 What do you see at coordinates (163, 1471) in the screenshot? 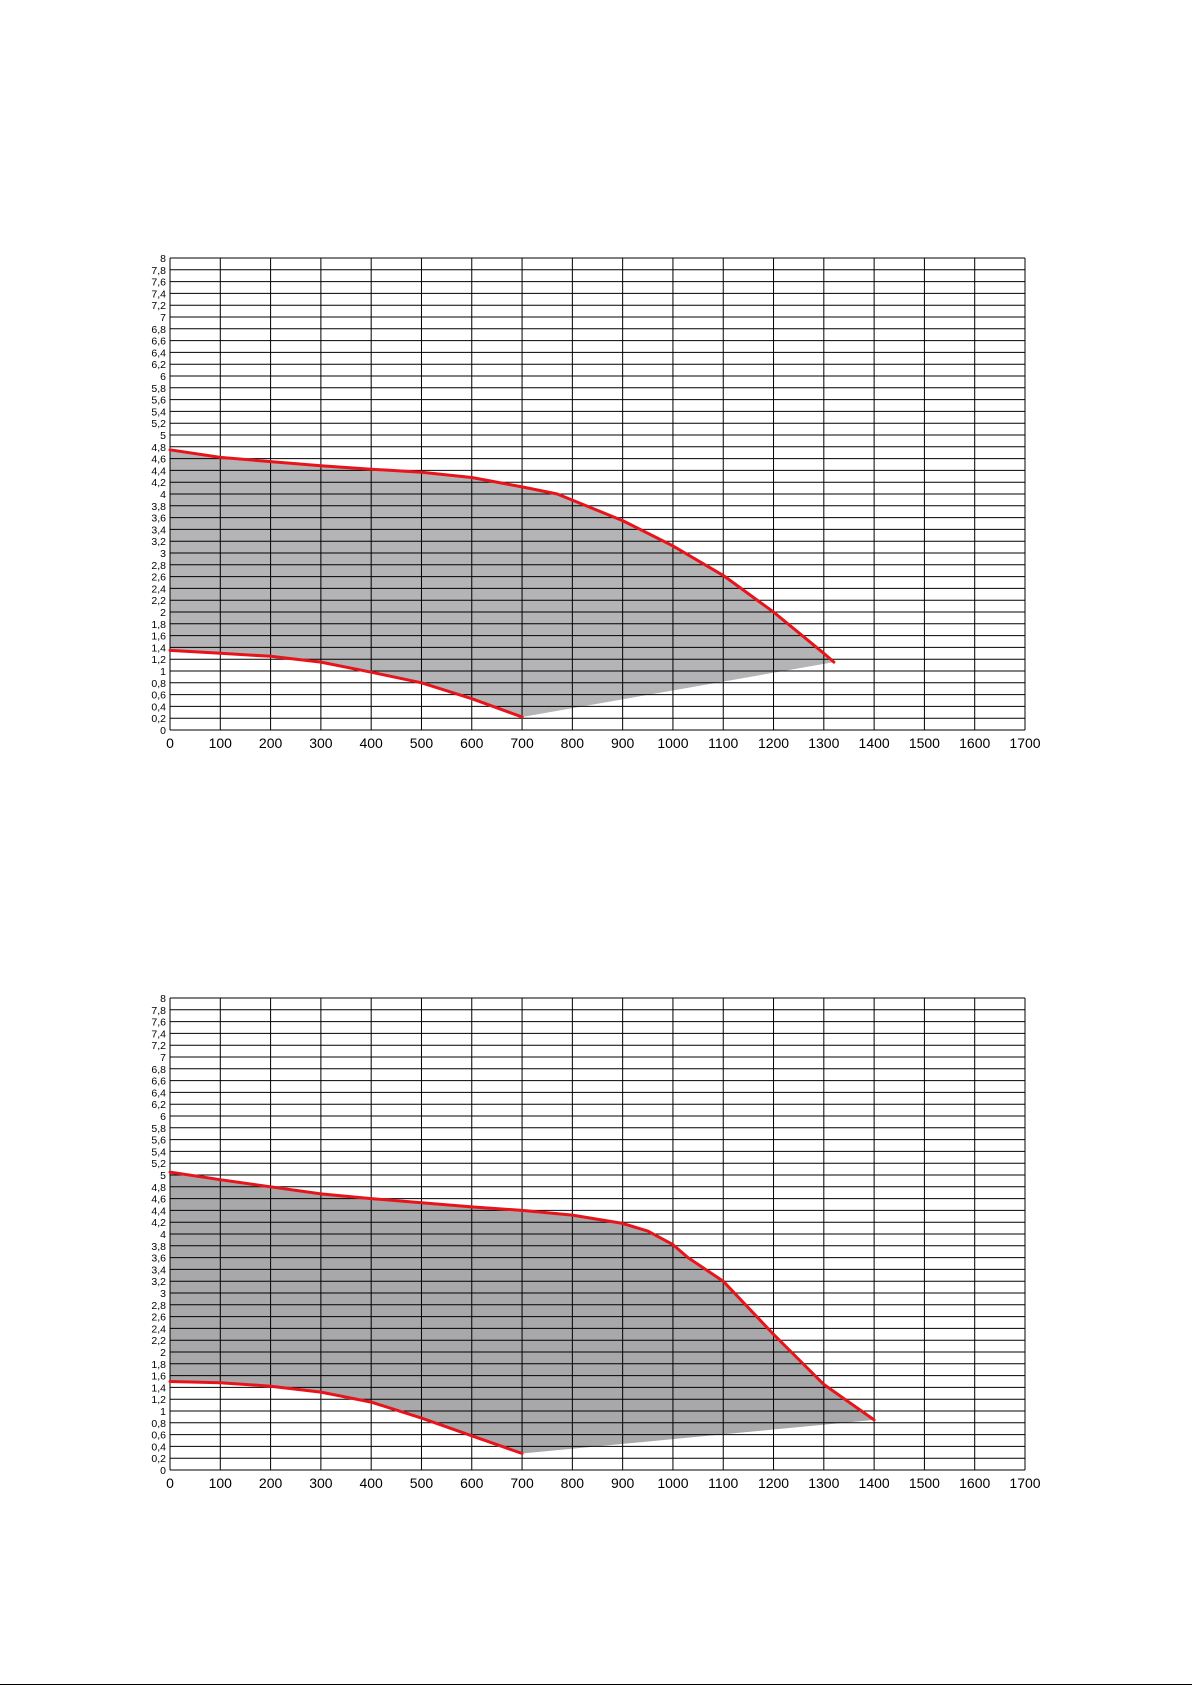
I see `y-tick-label: 0` at bounding box center [163, 1471].